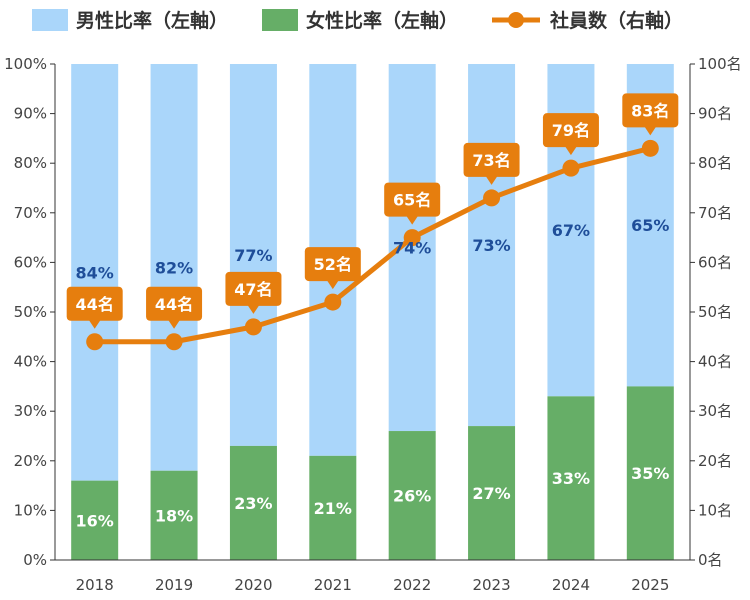 This screenshot has width=750, height=600. I want to click on employee-point-2021, so click(333, 302).